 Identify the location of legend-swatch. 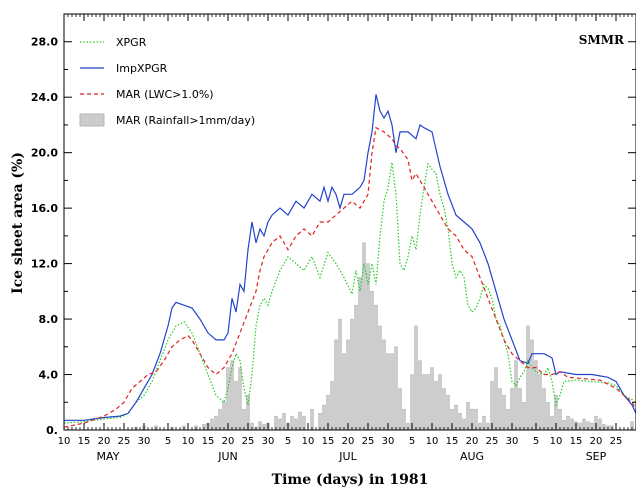
(92, 120).